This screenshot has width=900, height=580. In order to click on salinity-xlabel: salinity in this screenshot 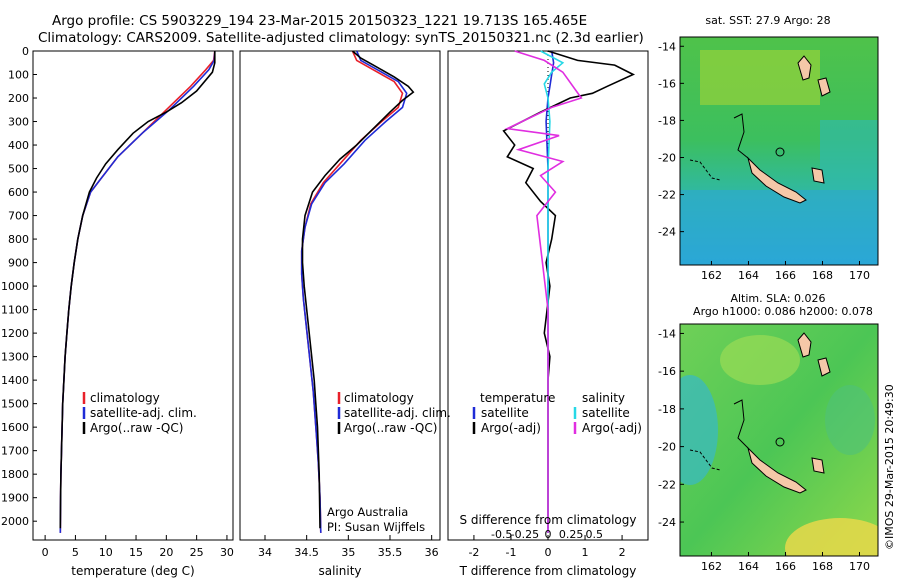, I will do `click(339, 571)`.